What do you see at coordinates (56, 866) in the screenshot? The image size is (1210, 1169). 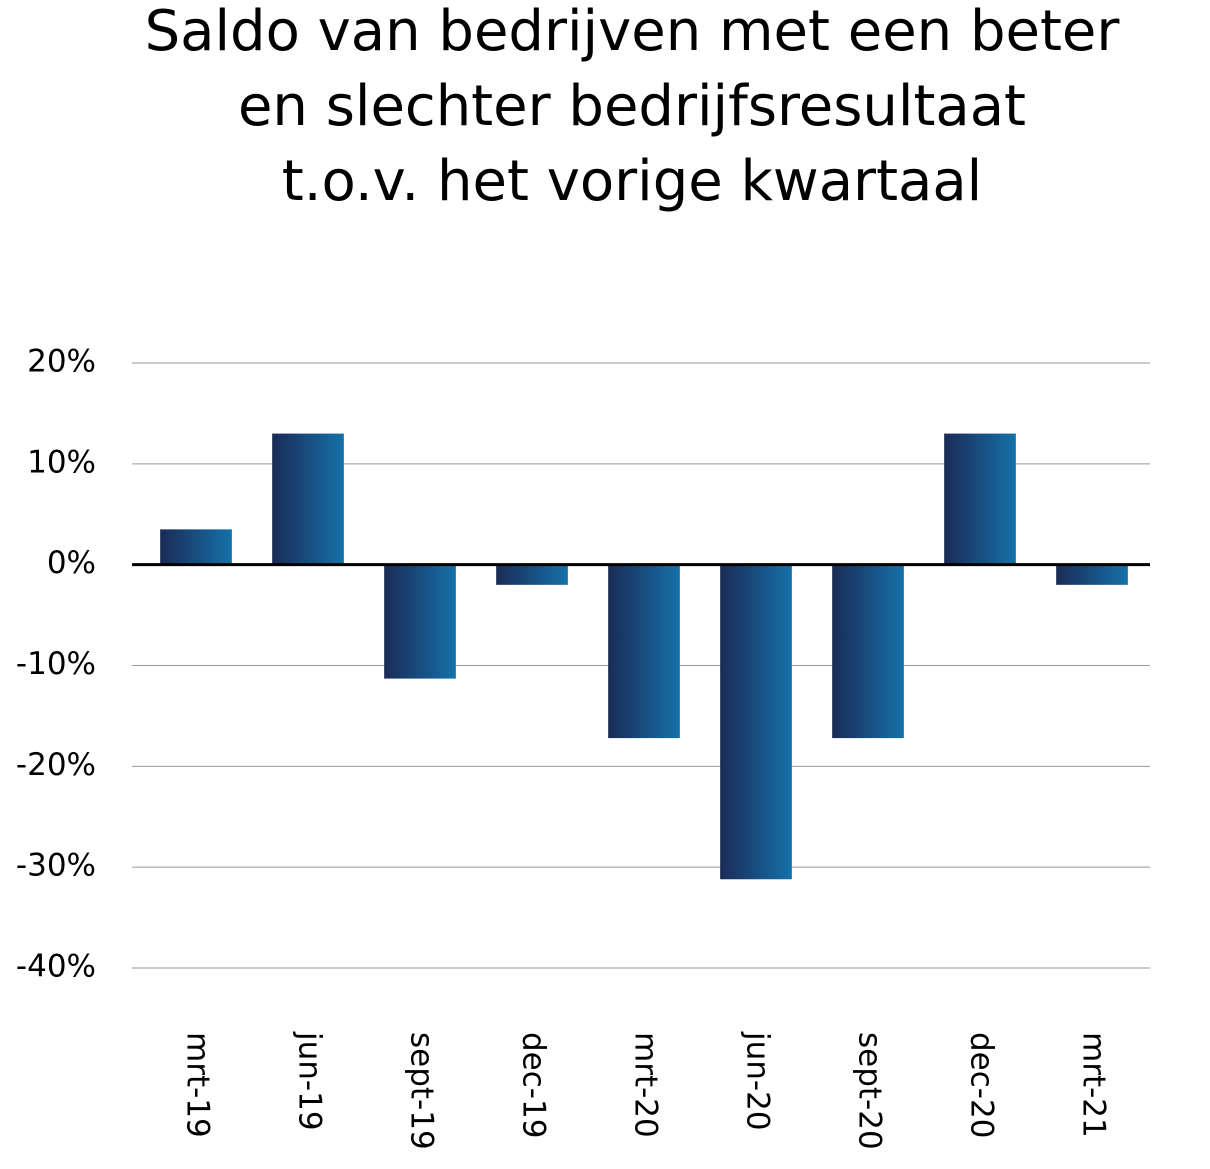 I see `y-tick-label: -30%` at bounding box center [56, 866].